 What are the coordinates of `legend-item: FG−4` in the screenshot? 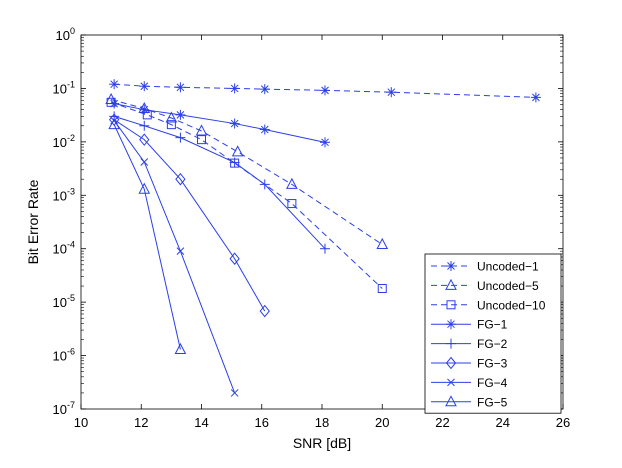 It's located at (469, 383).